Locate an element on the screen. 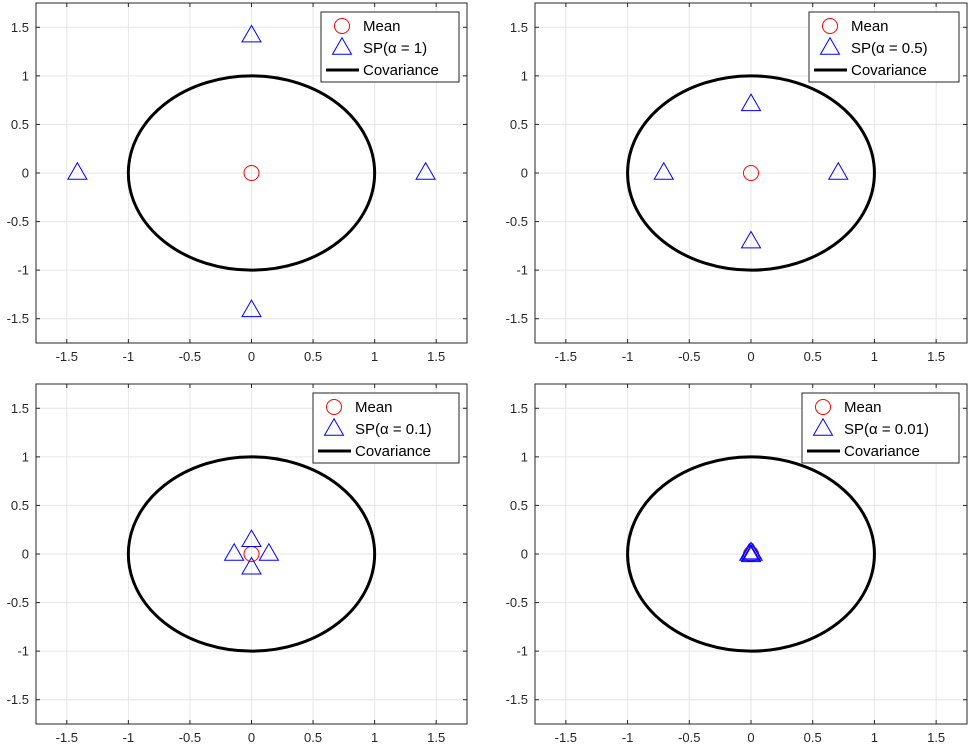 The image size is (970, 750). legend: Mean SP(α = 1) Covariance is located at coordinates (390, 47).